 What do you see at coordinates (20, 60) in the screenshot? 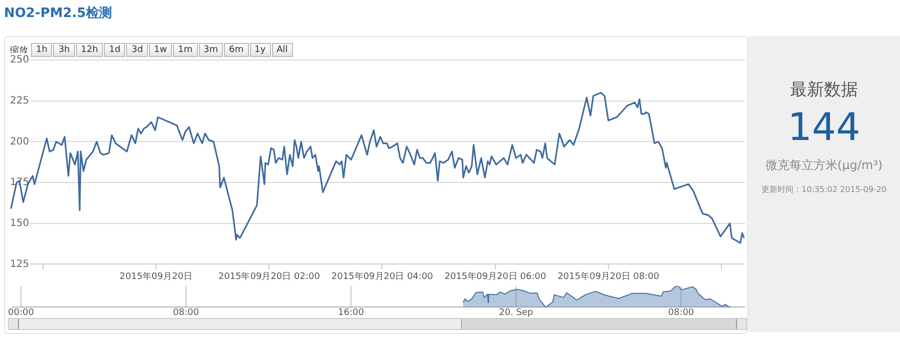
I see `y-tick-label: 250` at bounding box center [20, 60].